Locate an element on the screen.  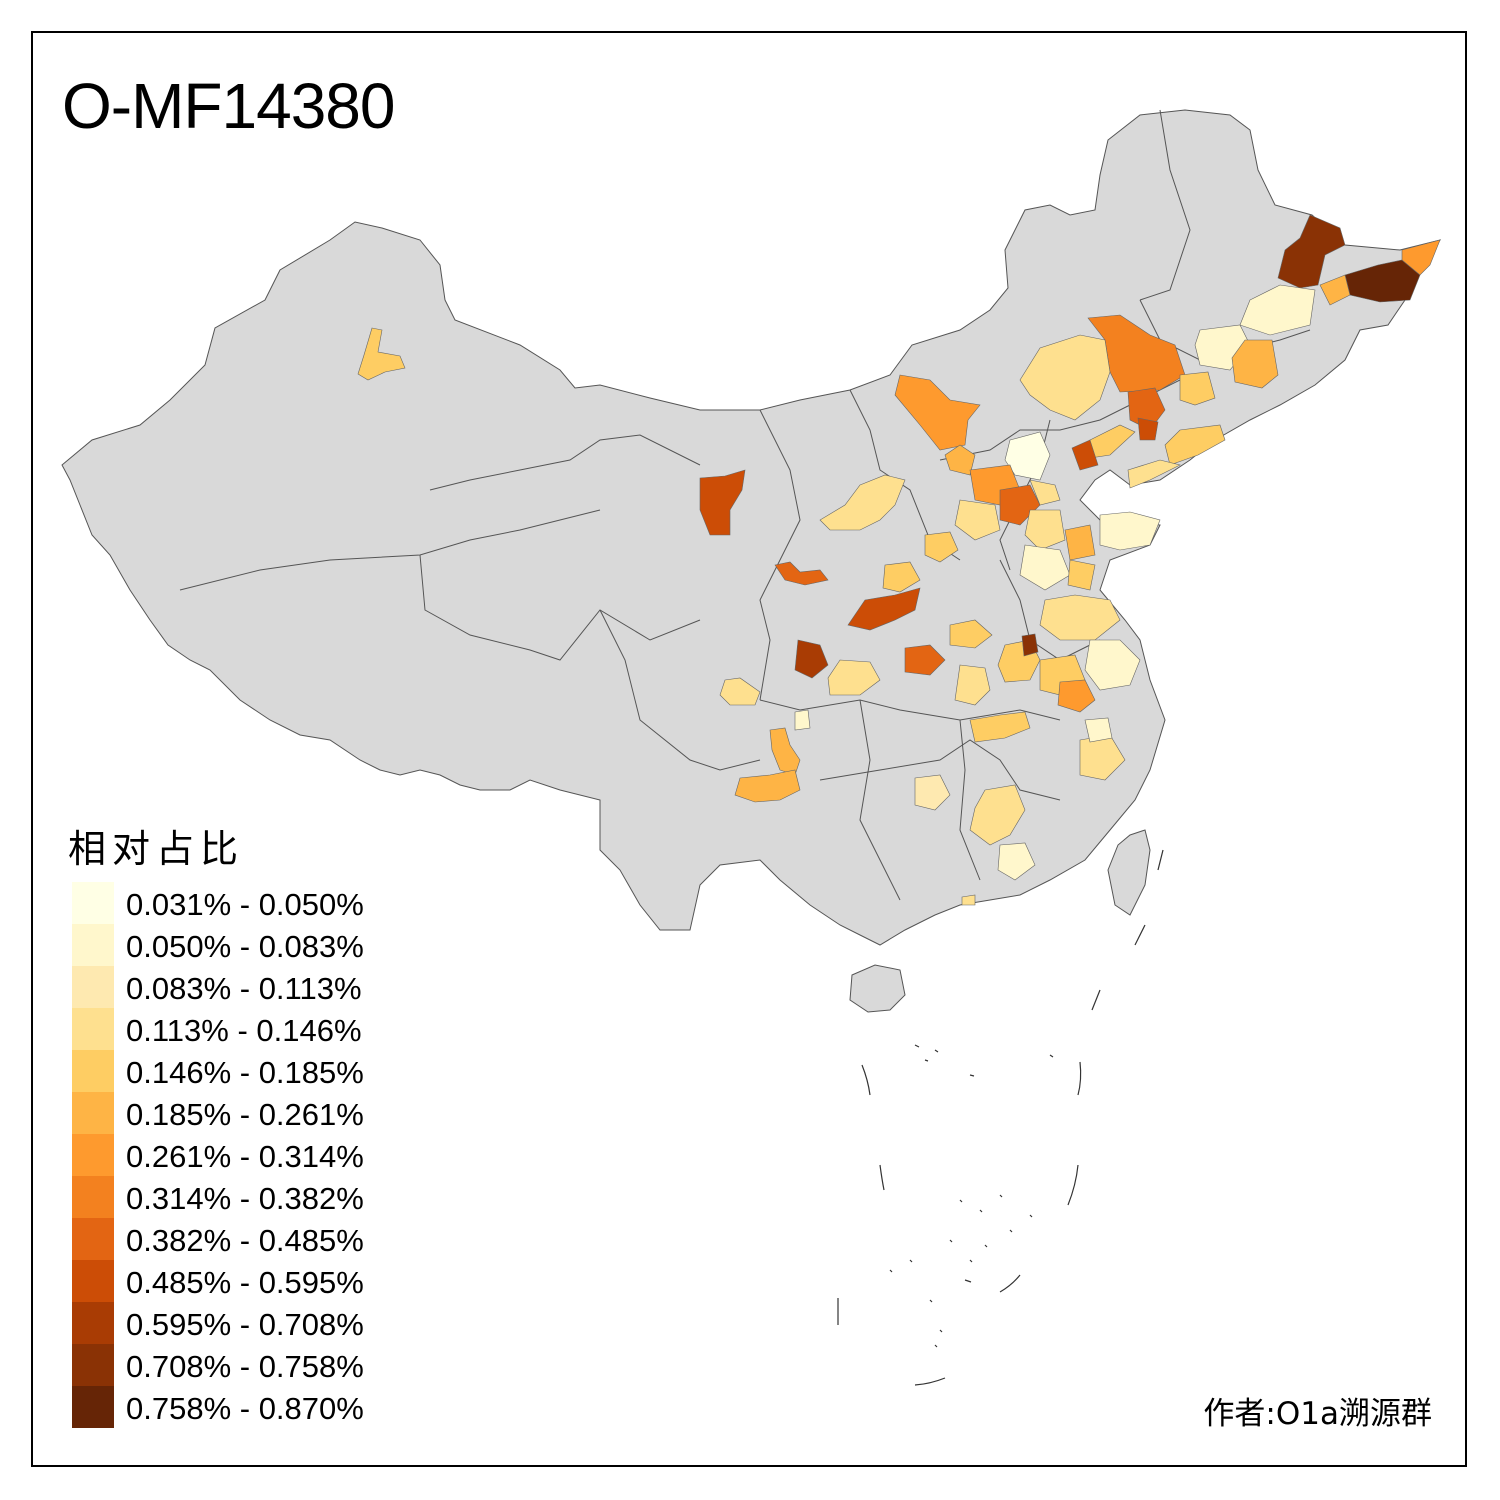
legend-item: 0.146% - 0.185% is located at coordinates (237, 1071).